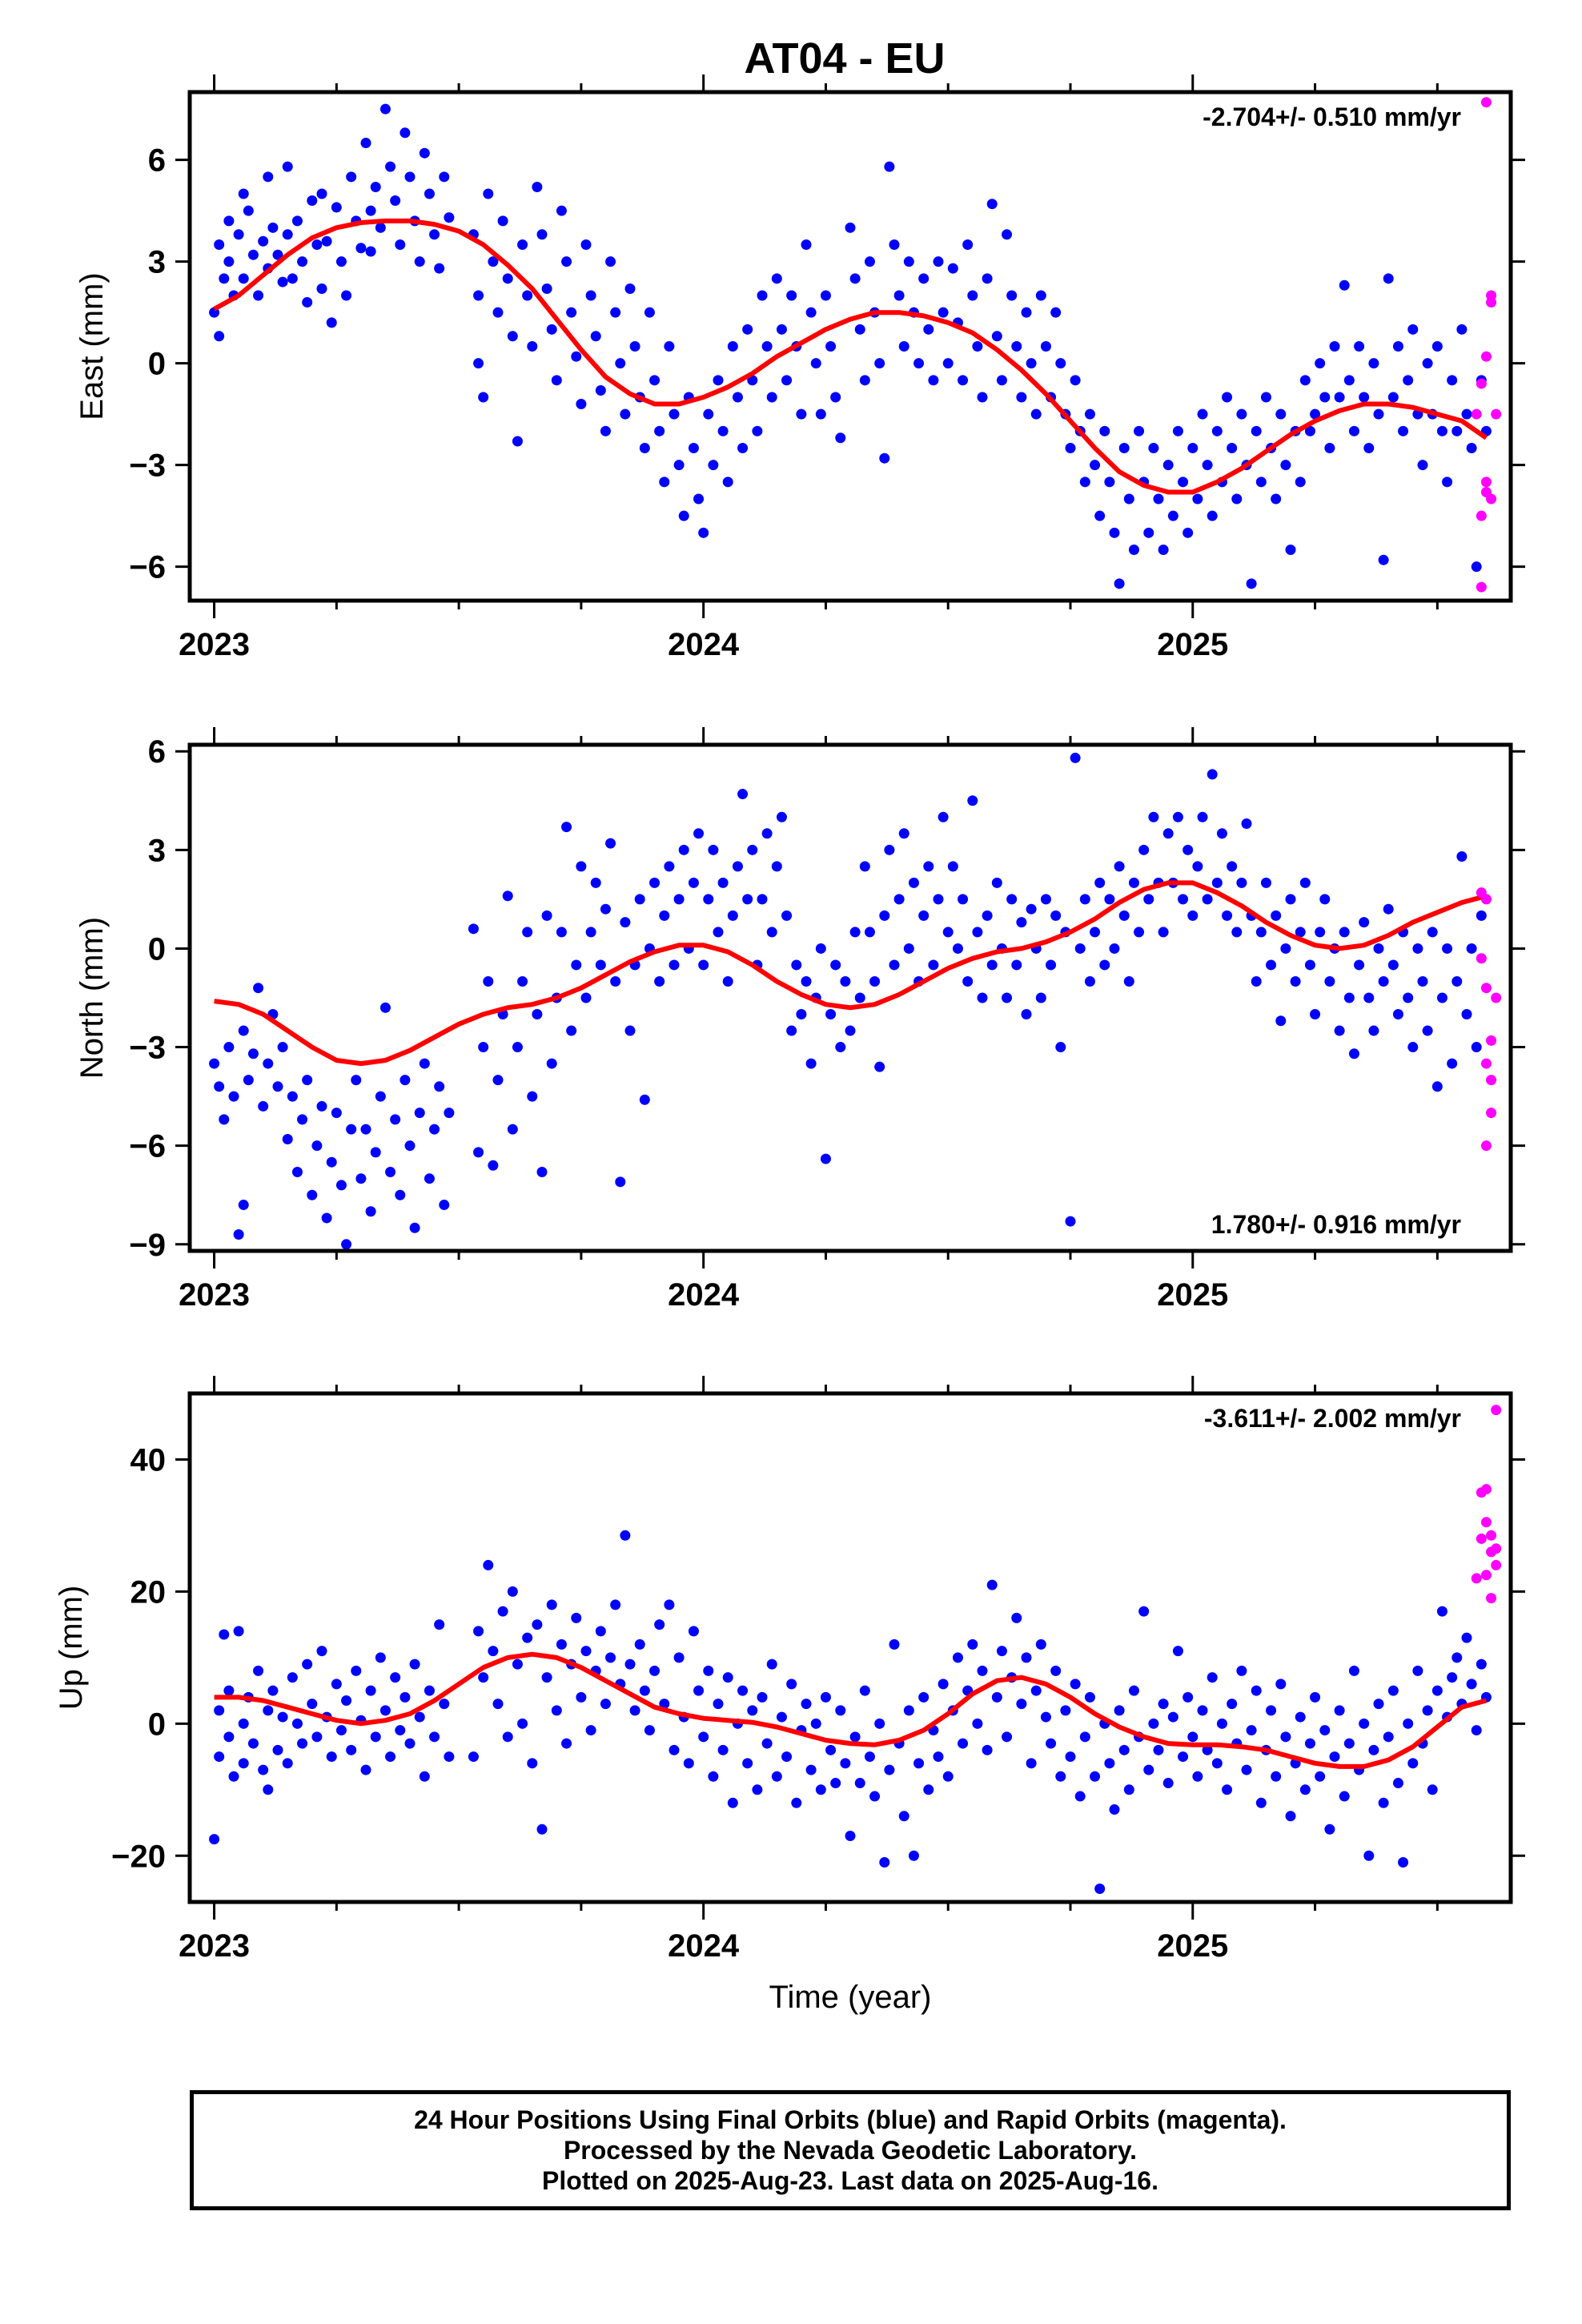 This screenshot has width=1582, height=2324. What do you see at coordinates (215, 1295) in the screenshot?
I see `x-tick-label: 2023` at bounding box center [215, 1295].